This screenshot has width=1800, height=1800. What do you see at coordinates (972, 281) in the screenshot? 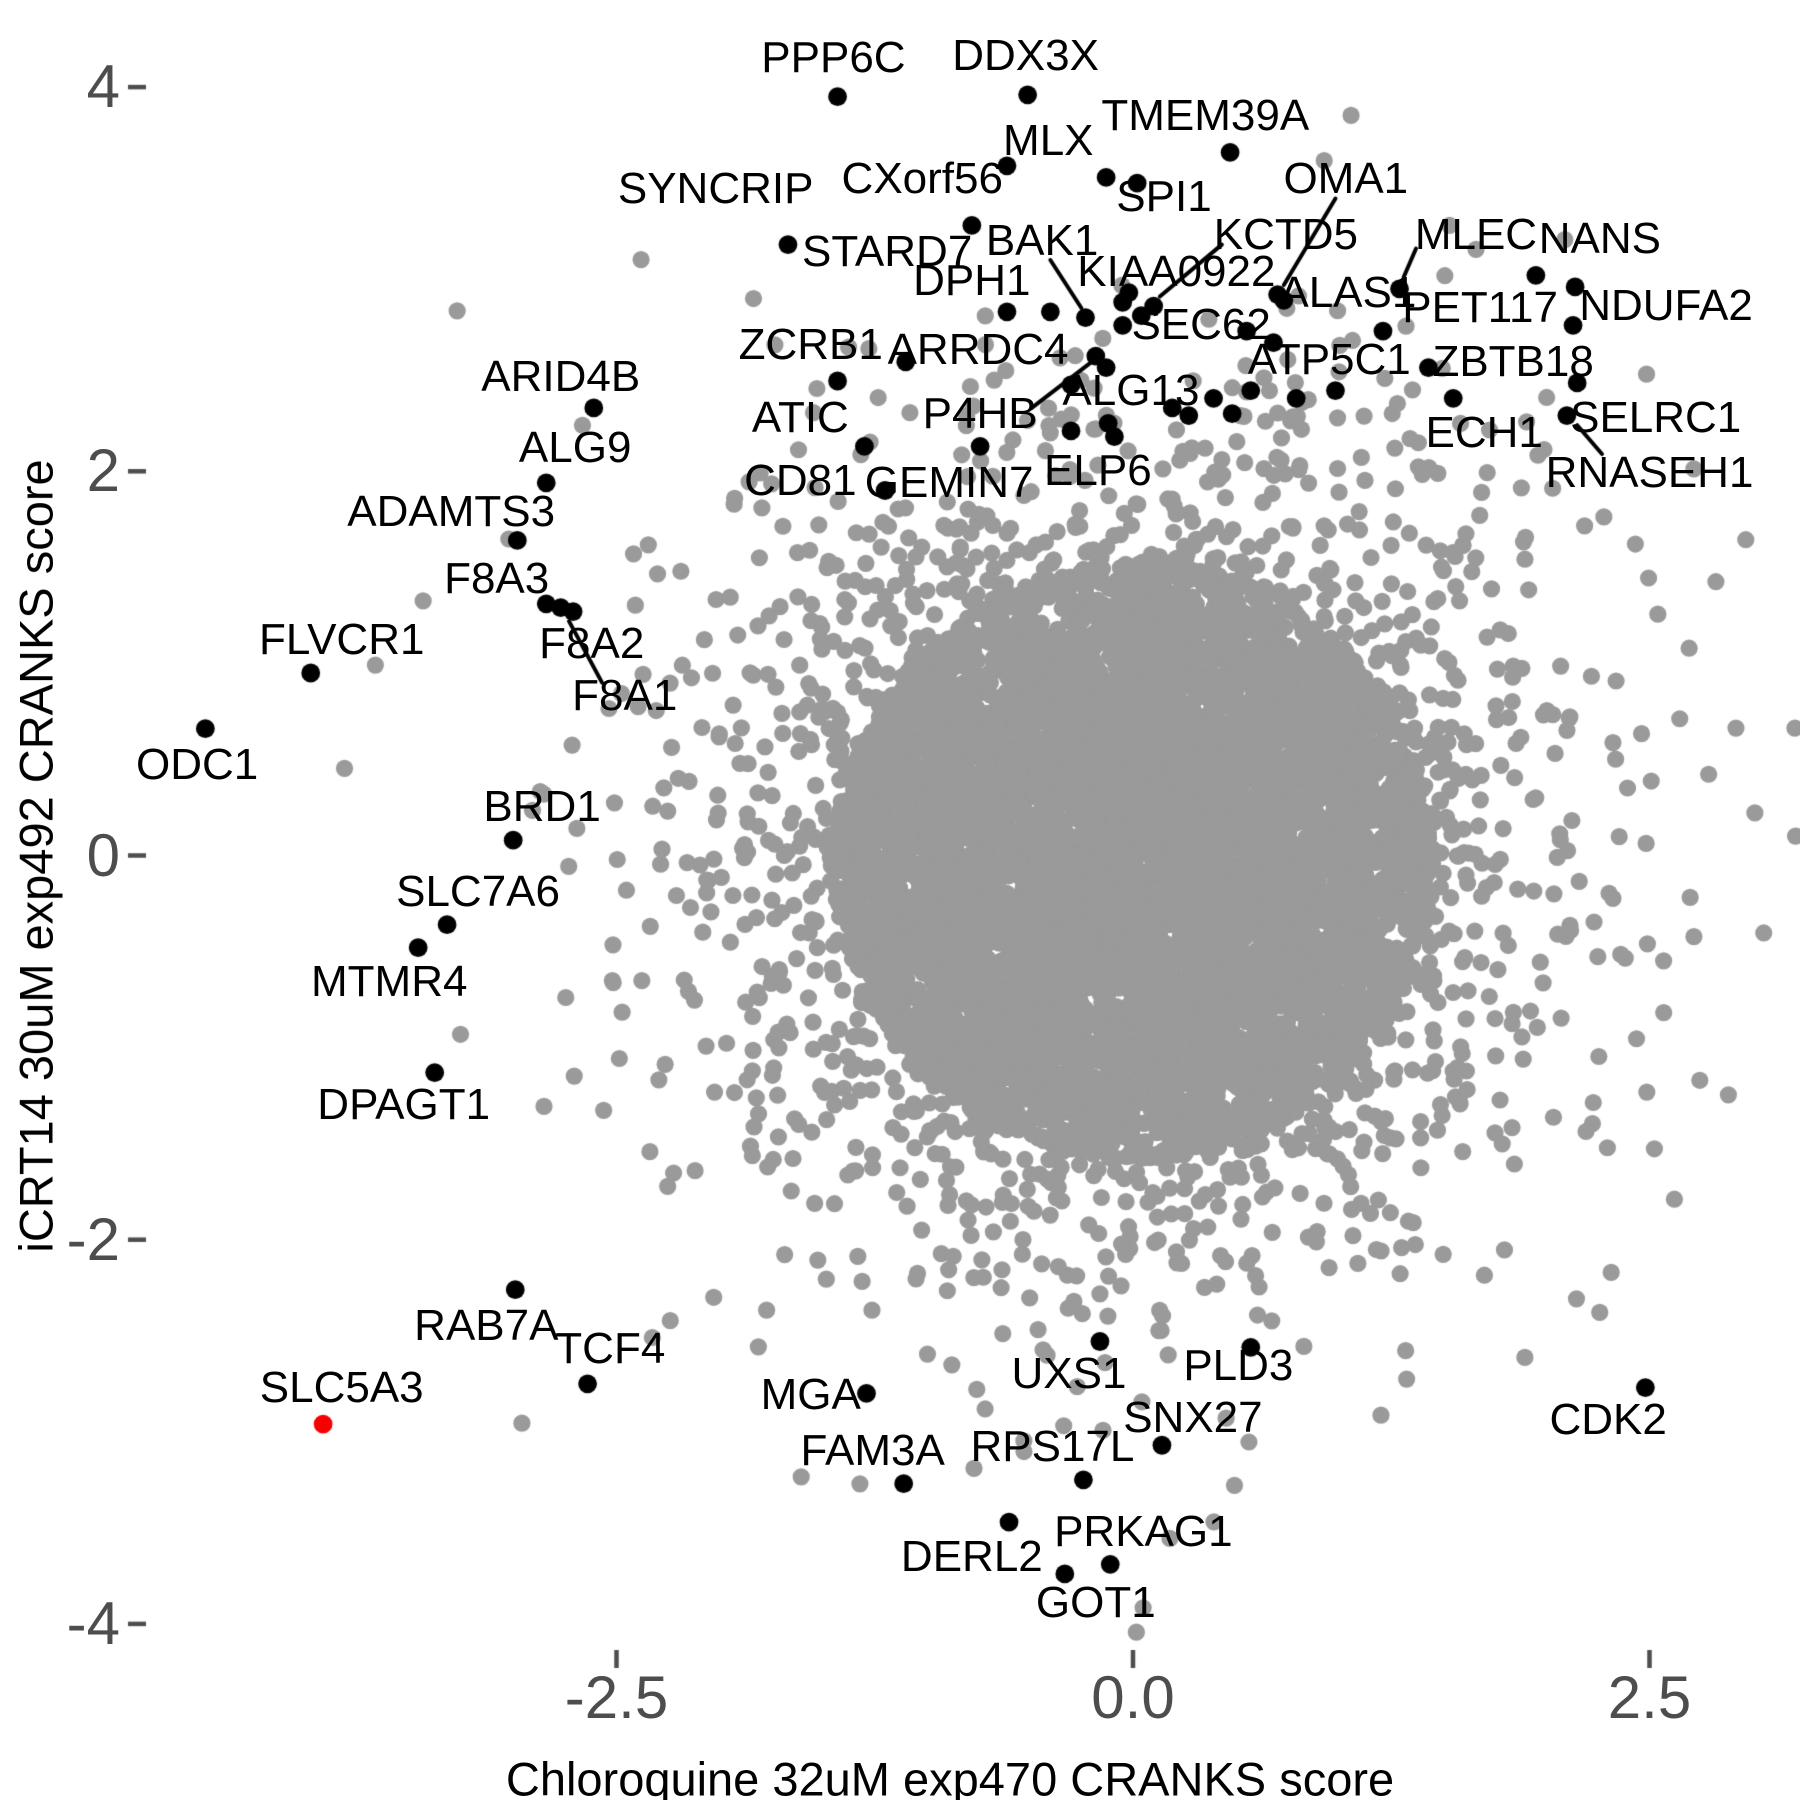
I see `gene-label-DPH1: DPH1` at bounding box center [972, 281].